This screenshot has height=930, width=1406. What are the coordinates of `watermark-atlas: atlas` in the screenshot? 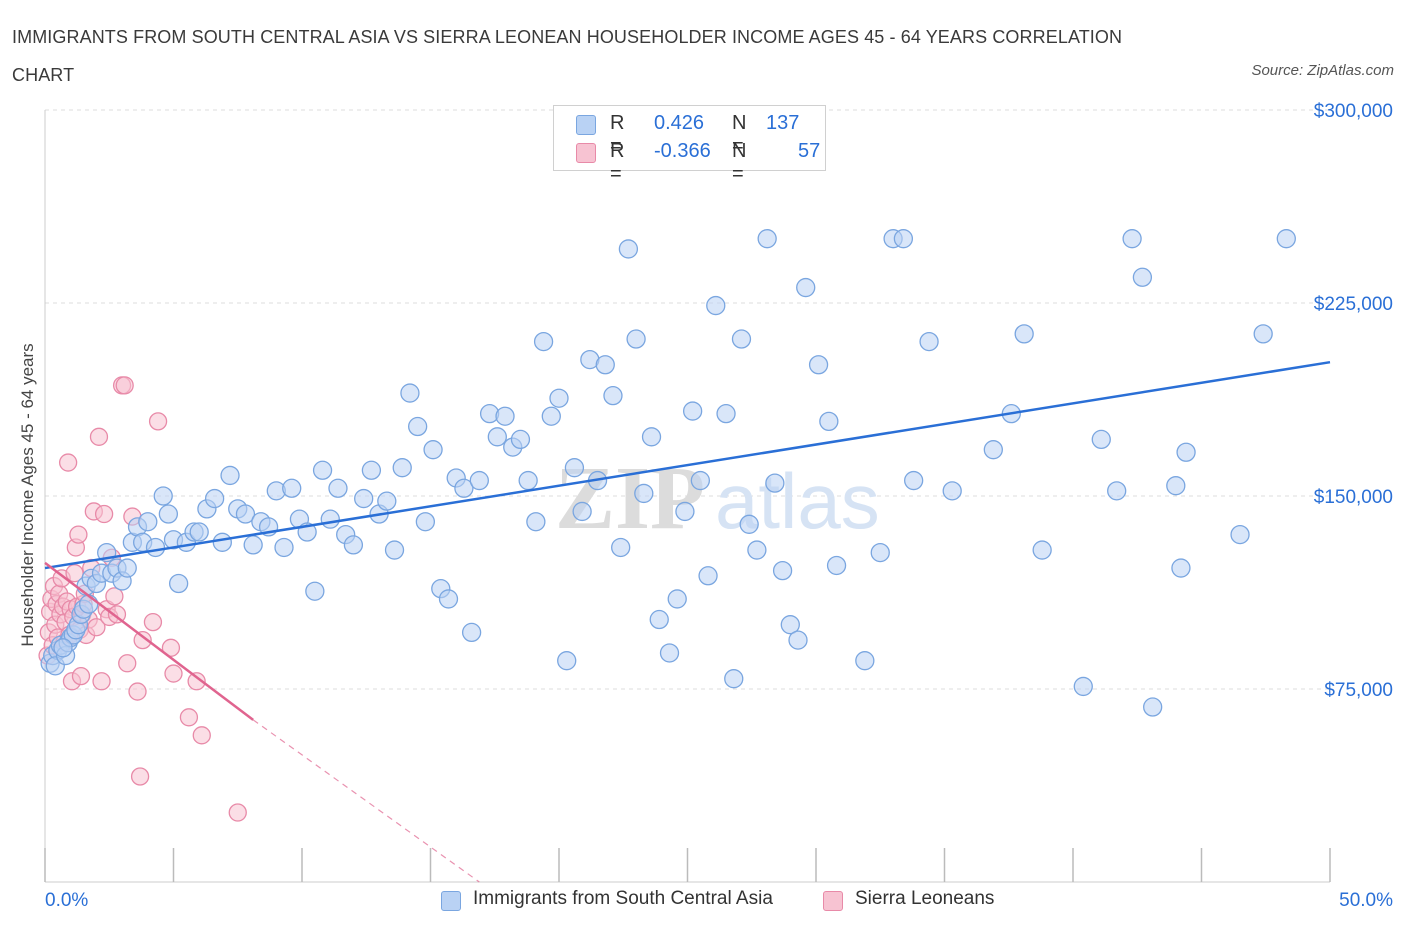 It's located at (797, 501).